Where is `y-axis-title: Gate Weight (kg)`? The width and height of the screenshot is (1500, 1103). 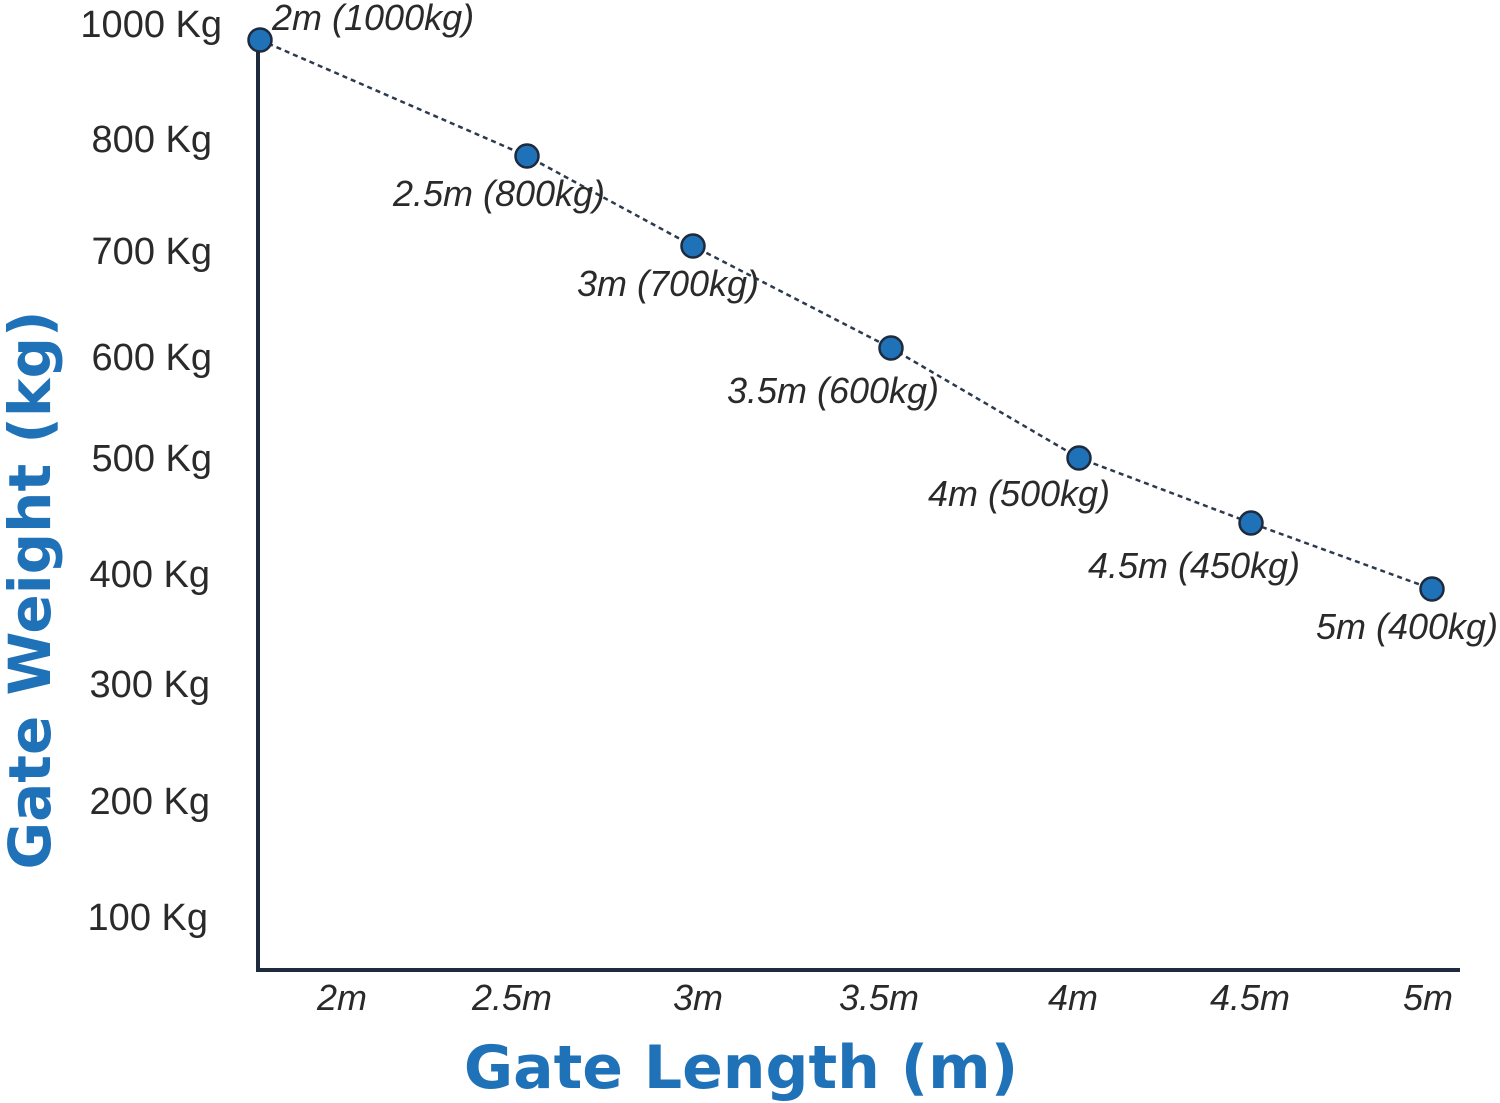
y-axis-title: Gate Weight (kg) is located at coordinates (32, 590).